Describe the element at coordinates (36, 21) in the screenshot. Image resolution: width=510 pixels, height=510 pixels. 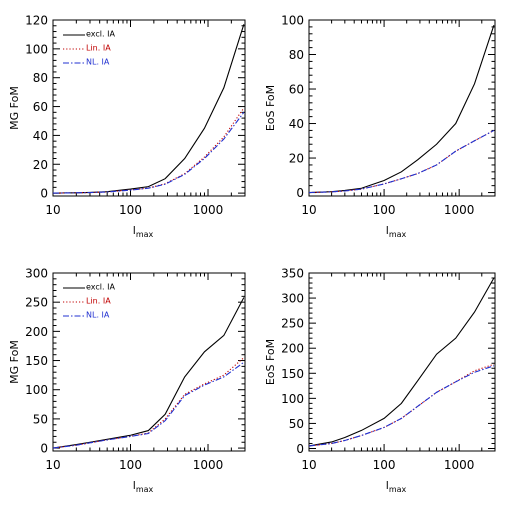
I see `y-tick-label: 120` at that location.